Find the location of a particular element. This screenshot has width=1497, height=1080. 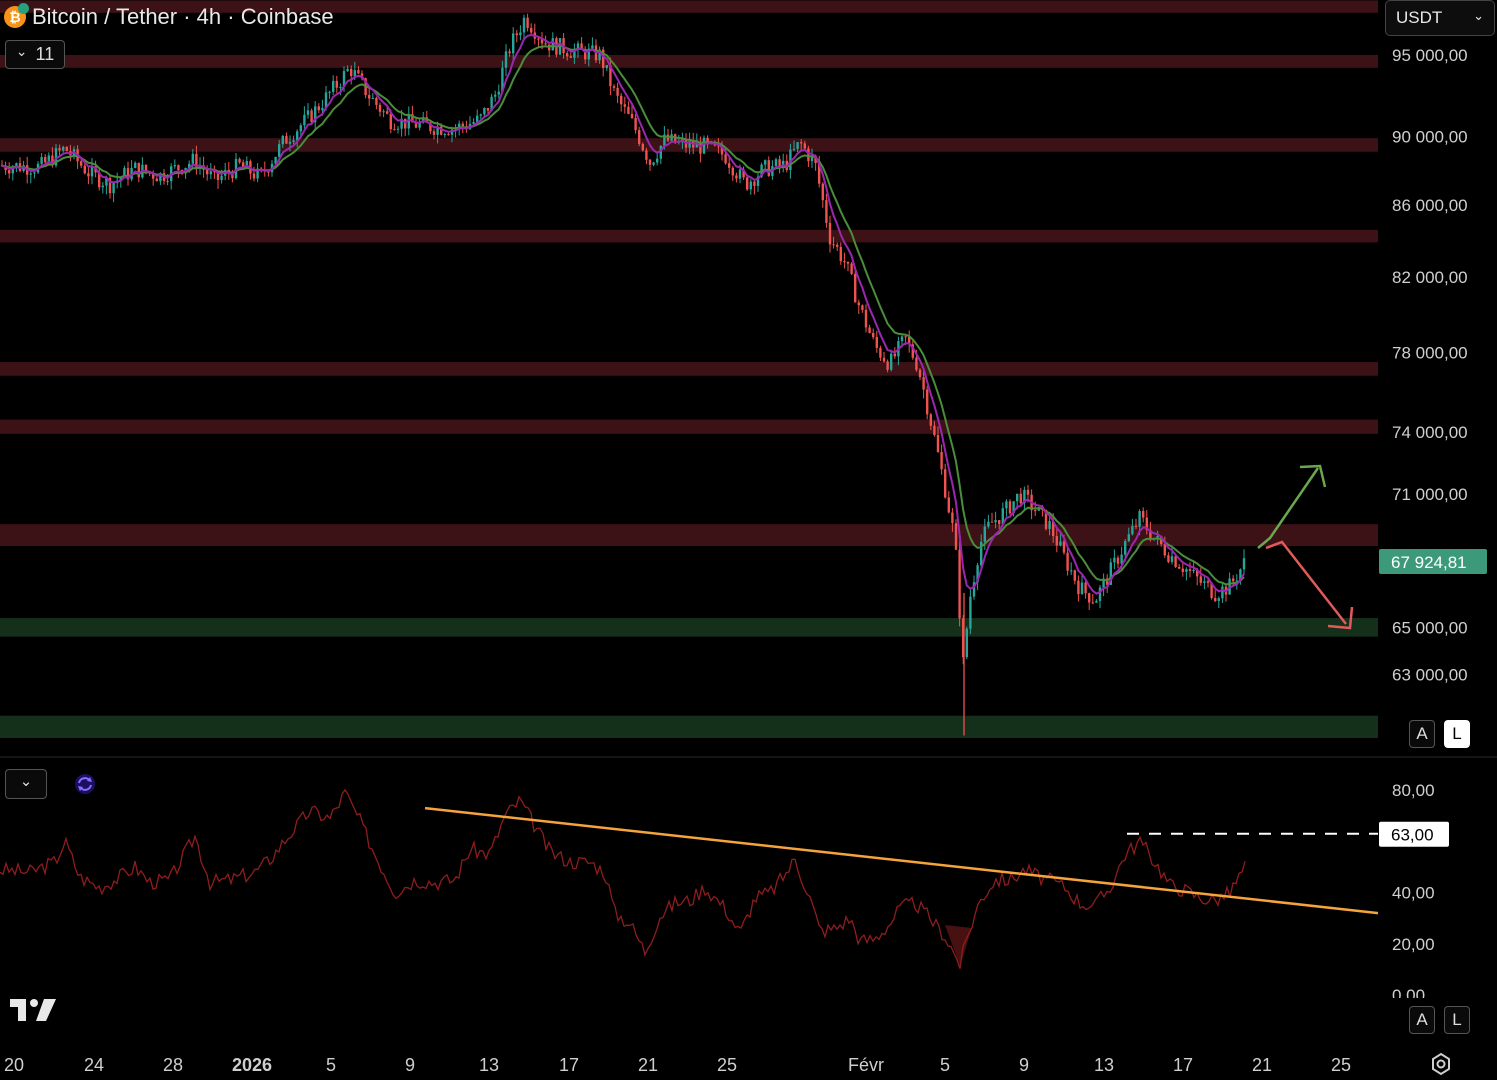

price-tick-label: 63 000,00 is located at coordinates (1430, 674).